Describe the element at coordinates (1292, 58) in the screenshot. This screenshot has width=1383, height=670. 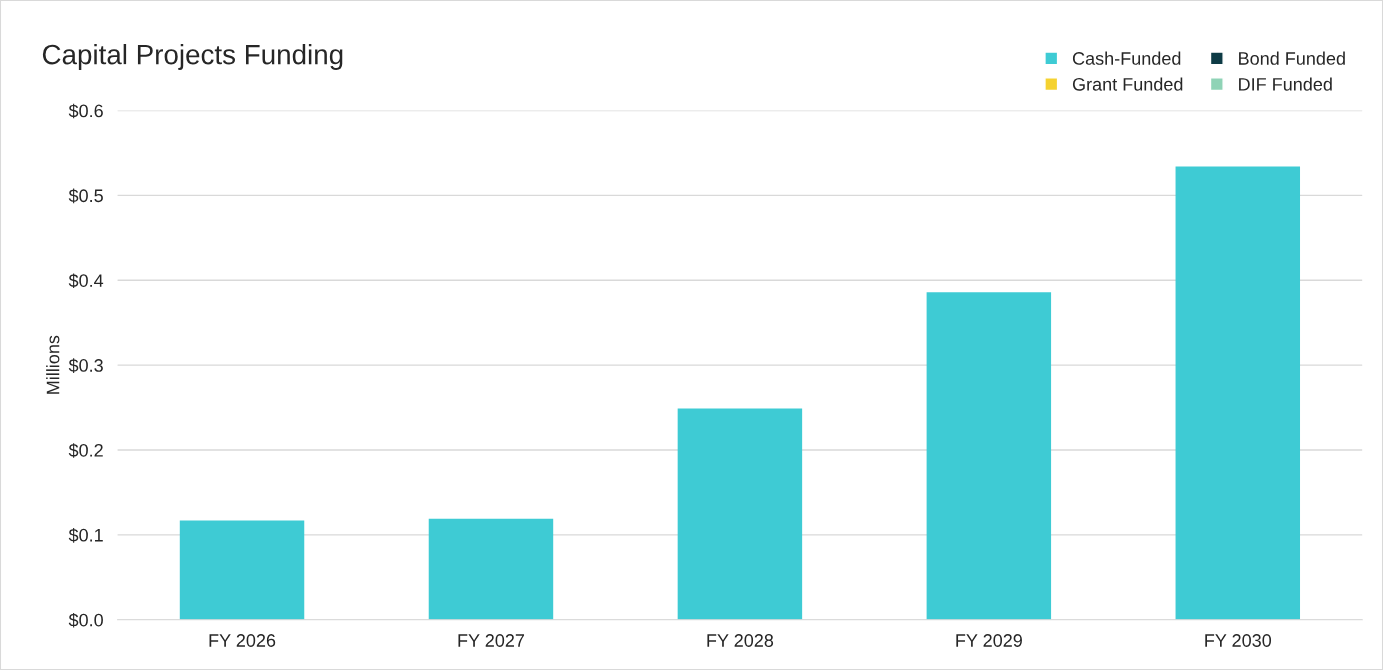
I see `legend-label: Bond Funded` at that location.